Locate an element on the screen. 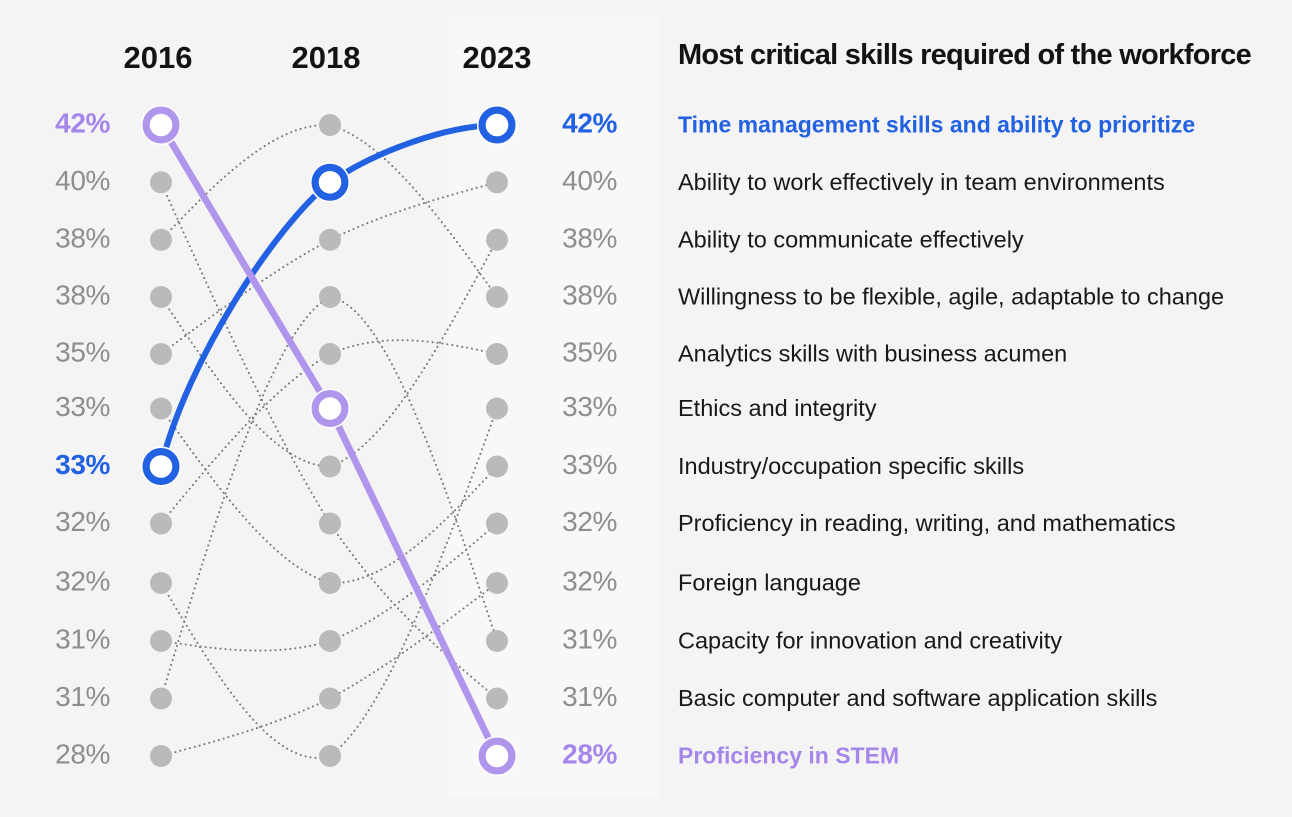 Image resolution: width=1292 pixels, height=817 pixels. svg-text: Ethics and integrity is located at coordinates (777, 408).